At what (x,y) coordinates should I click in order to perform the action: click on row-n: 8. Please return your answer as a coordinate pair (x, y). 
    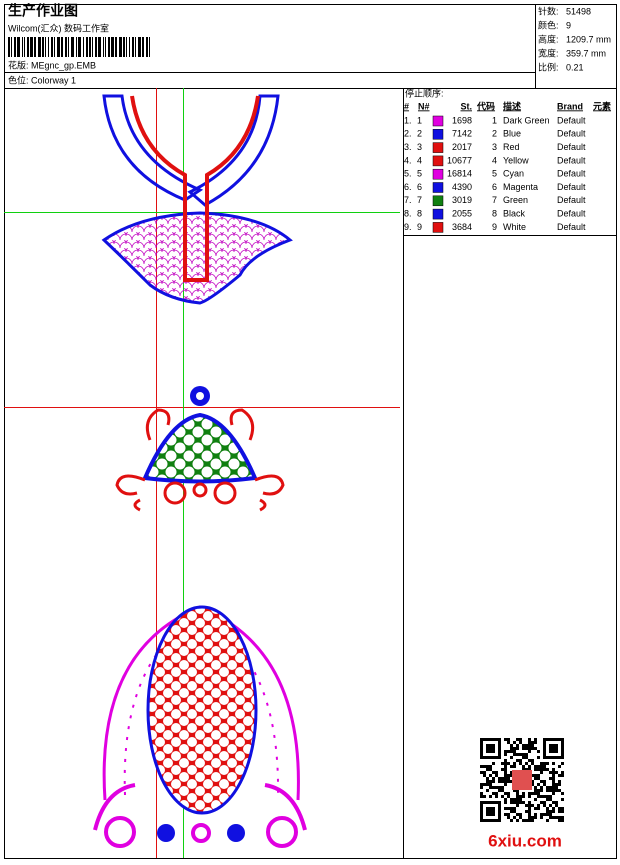
    Looking at the image, I should click on (419, 213).